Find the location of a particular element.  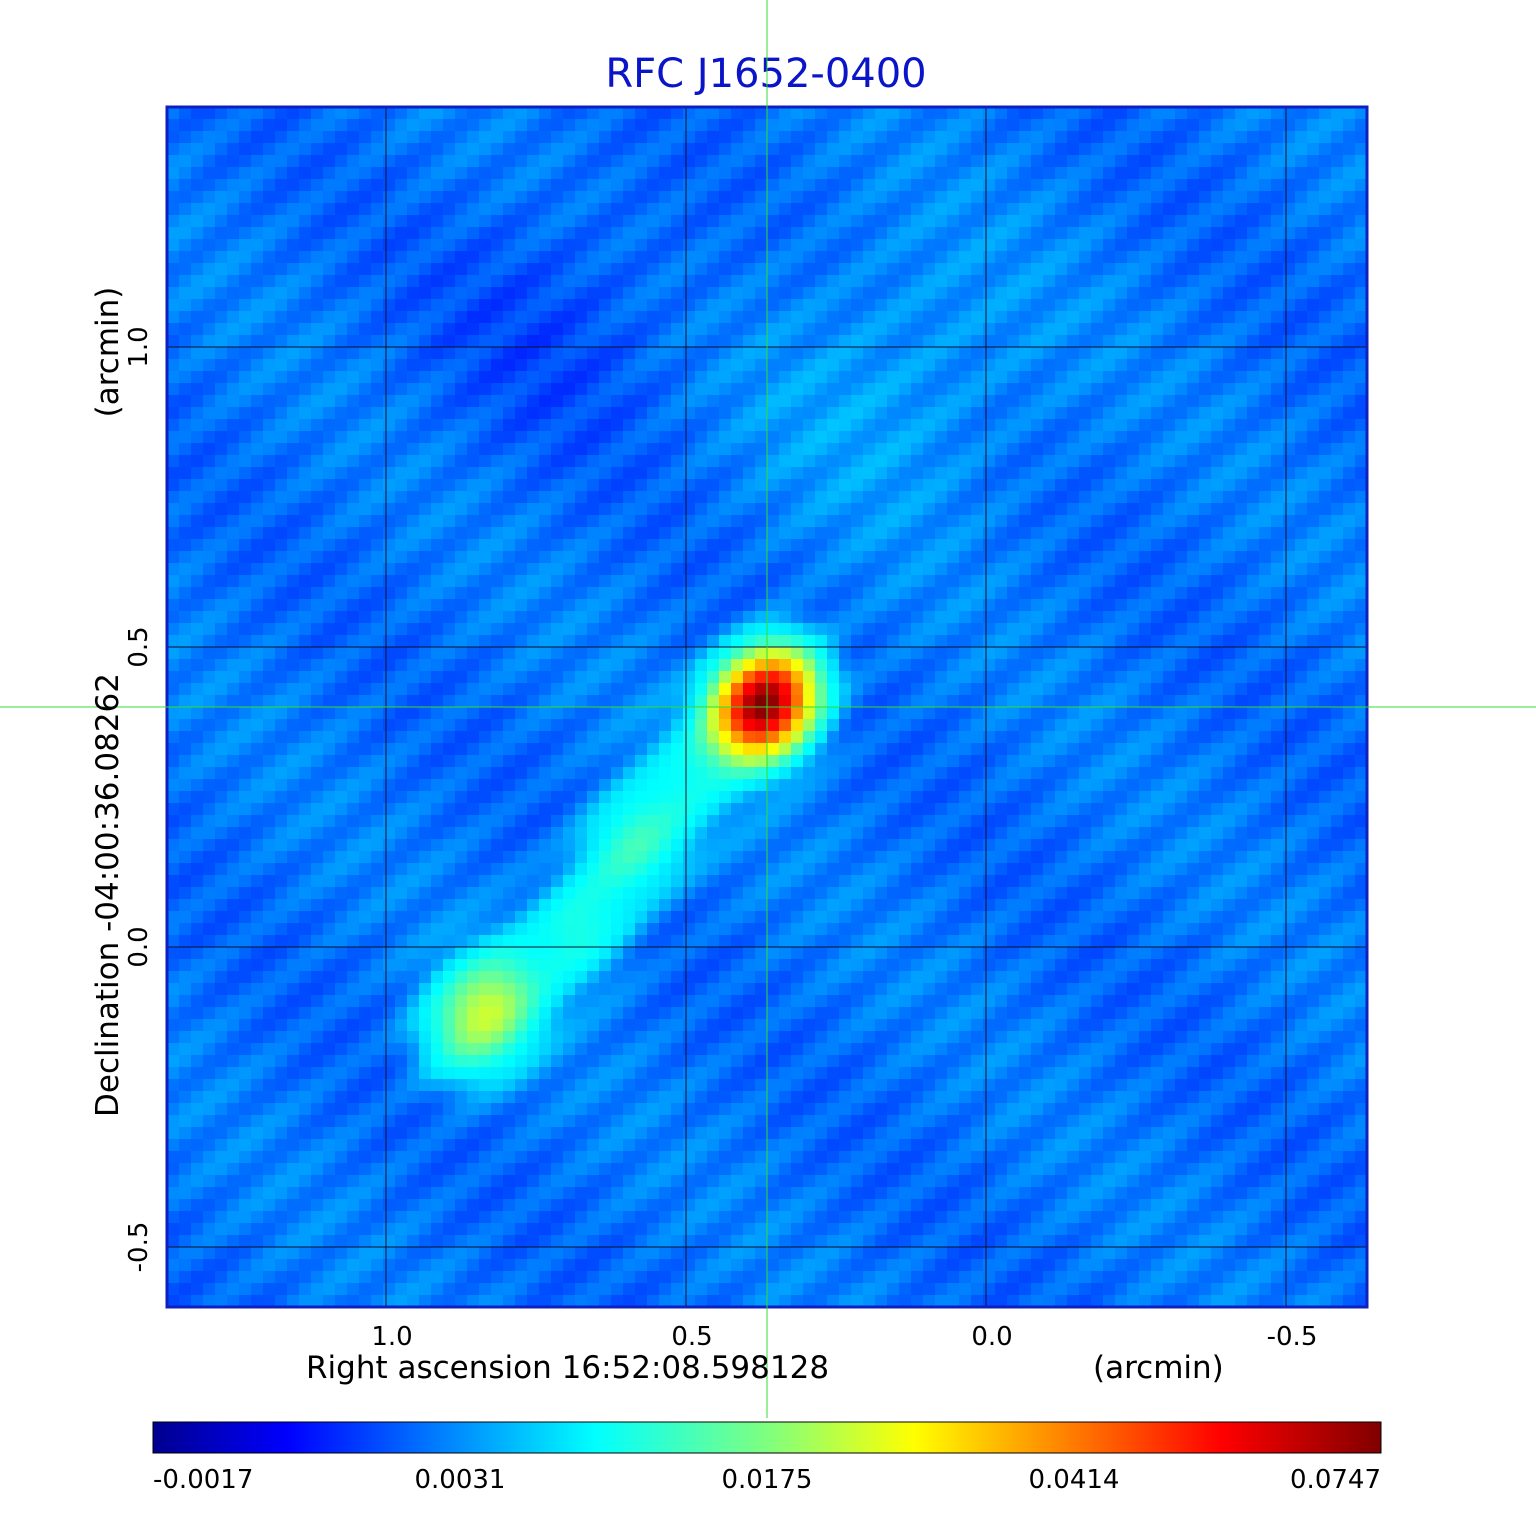

colorbar-tick-labels: -0.0017 0.0031 0.0175 0.0414 0.0747 is located at coordinates (767, 1480).